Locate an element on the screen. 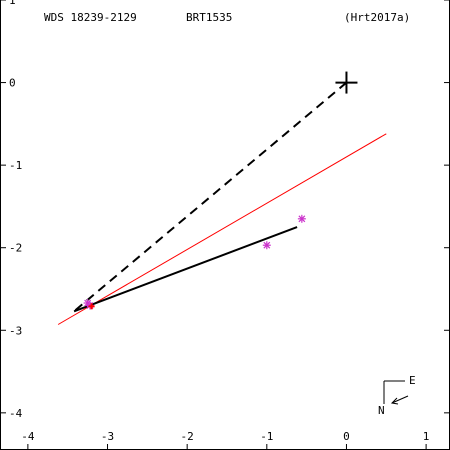 The width and height of the screenshot is (450, 450). y-tick-label: 0 is located at coordinates (12, 83).